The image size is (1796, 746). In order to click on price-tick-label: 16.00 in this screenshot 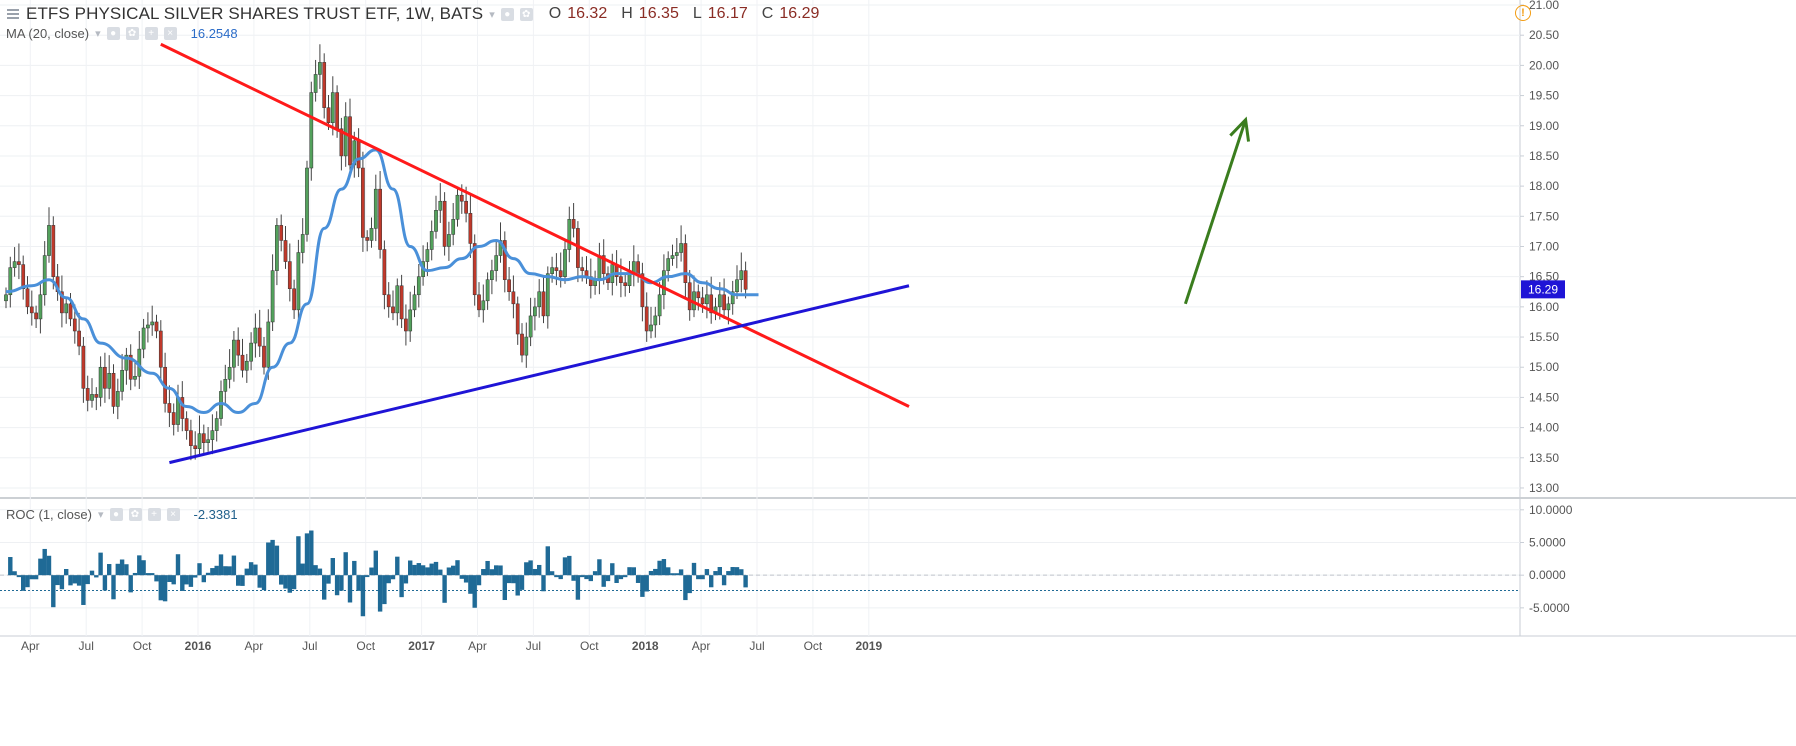, I will do `click(1544, 307)`.